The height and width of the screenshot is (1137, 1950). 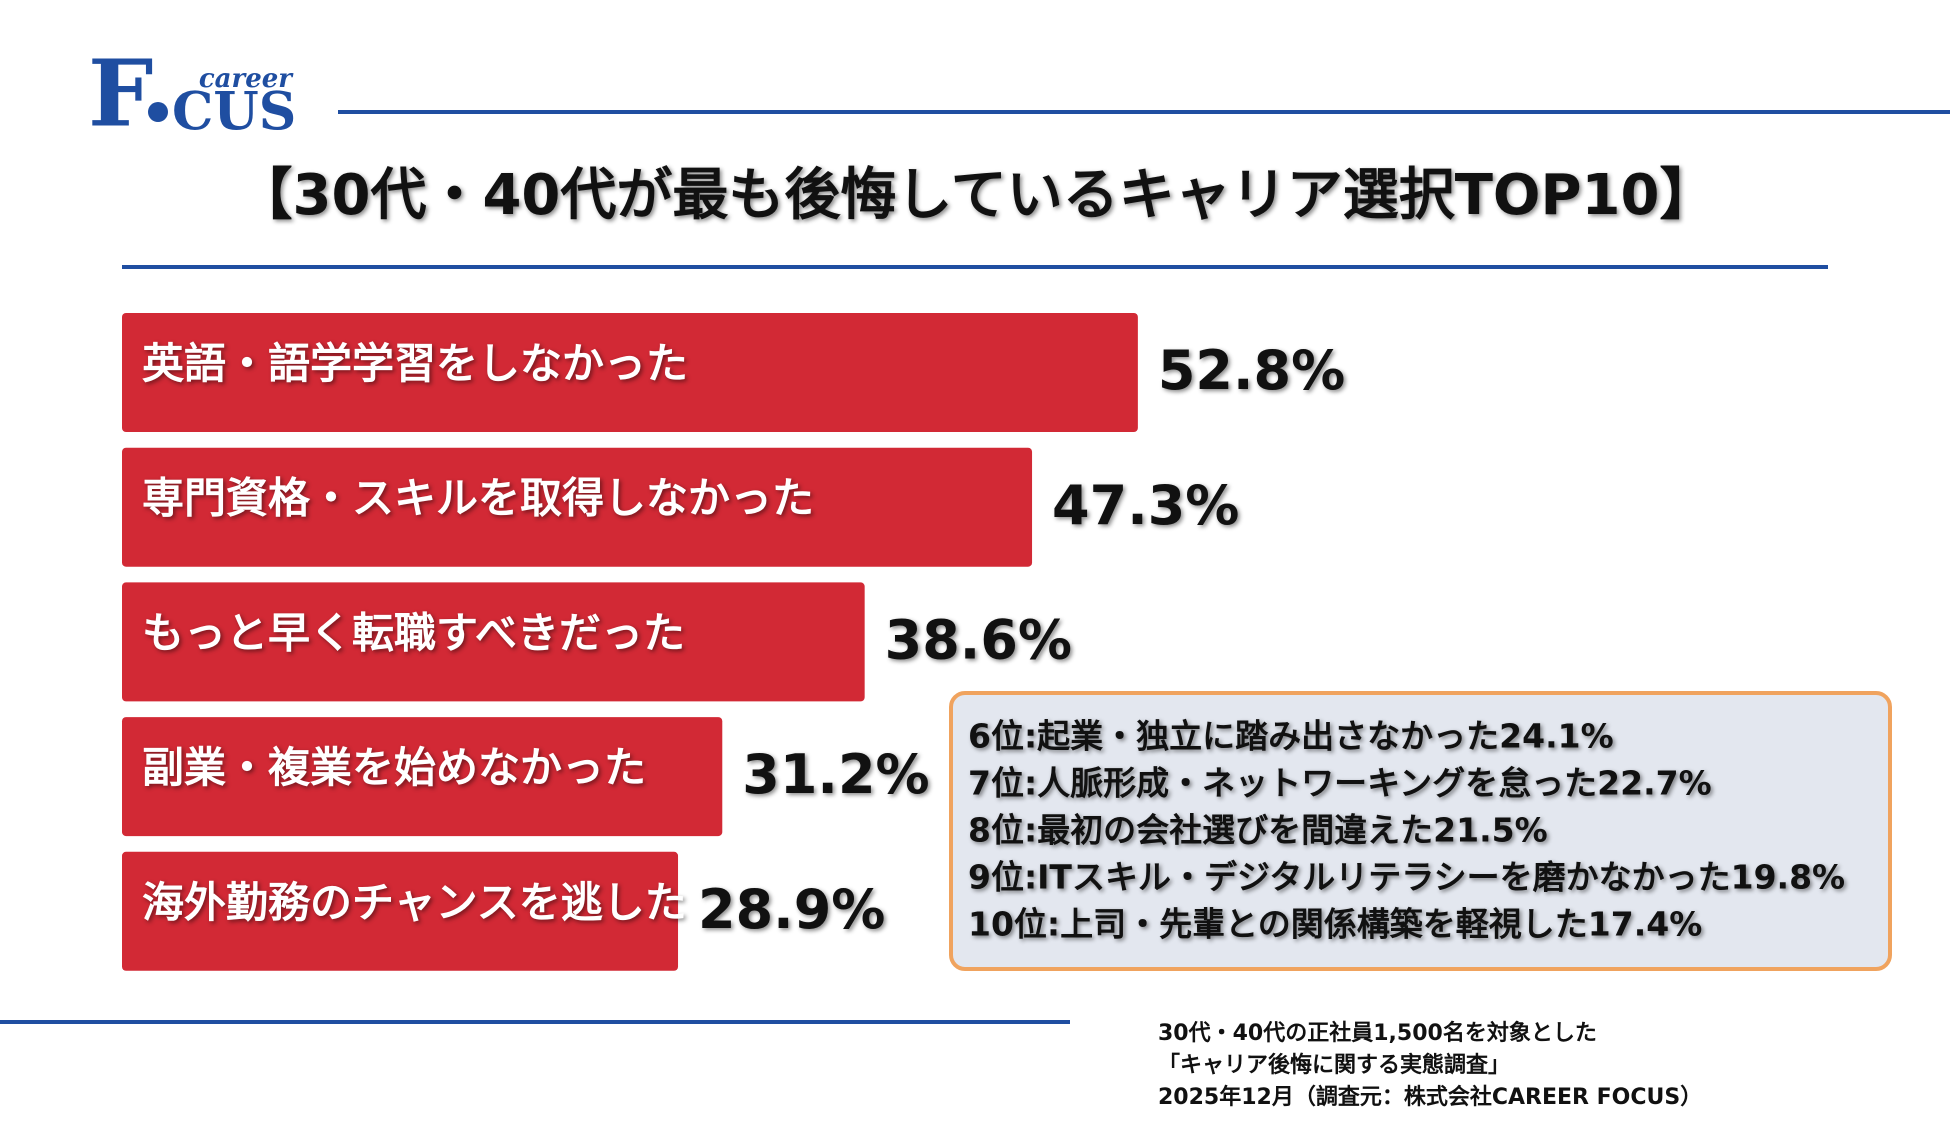 What do you see at coordinates (1334, 1065) in the screenshot?
I see `footer-note: 「キャリア後悔に関する実態調査」` at bounding box center [1334, 1065].